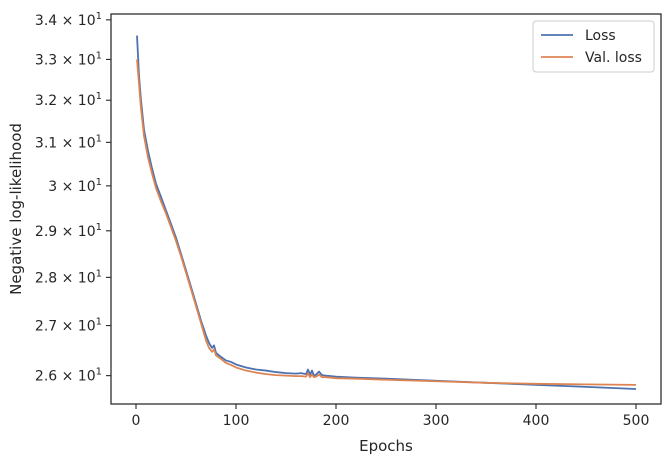 The image size is (671, 463). What do you see at coordinates (68, 231) in the screenshot?
I see `y-tick-label: 2.9 × 10¹` at bounding box center [68, 231].